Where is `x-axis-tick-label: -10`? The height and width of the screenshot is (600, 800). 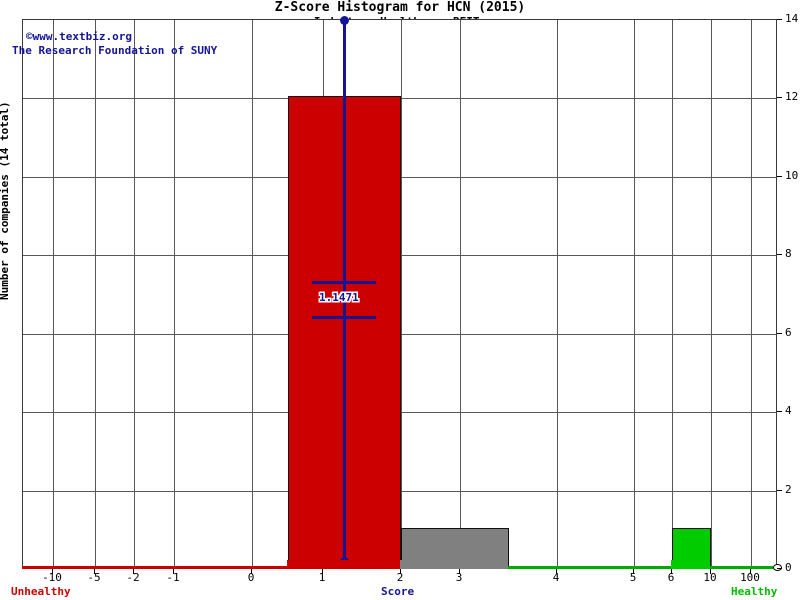
x-axis-tick-label: -10 is located at coordinates (52, 577).